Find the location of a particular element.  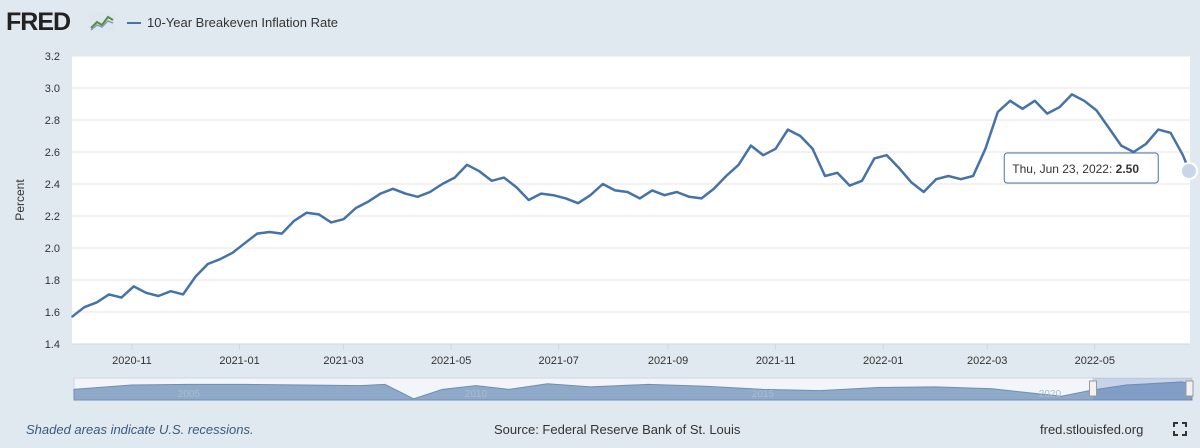

fred-logo: FRED is located at coordinates (38, 22).